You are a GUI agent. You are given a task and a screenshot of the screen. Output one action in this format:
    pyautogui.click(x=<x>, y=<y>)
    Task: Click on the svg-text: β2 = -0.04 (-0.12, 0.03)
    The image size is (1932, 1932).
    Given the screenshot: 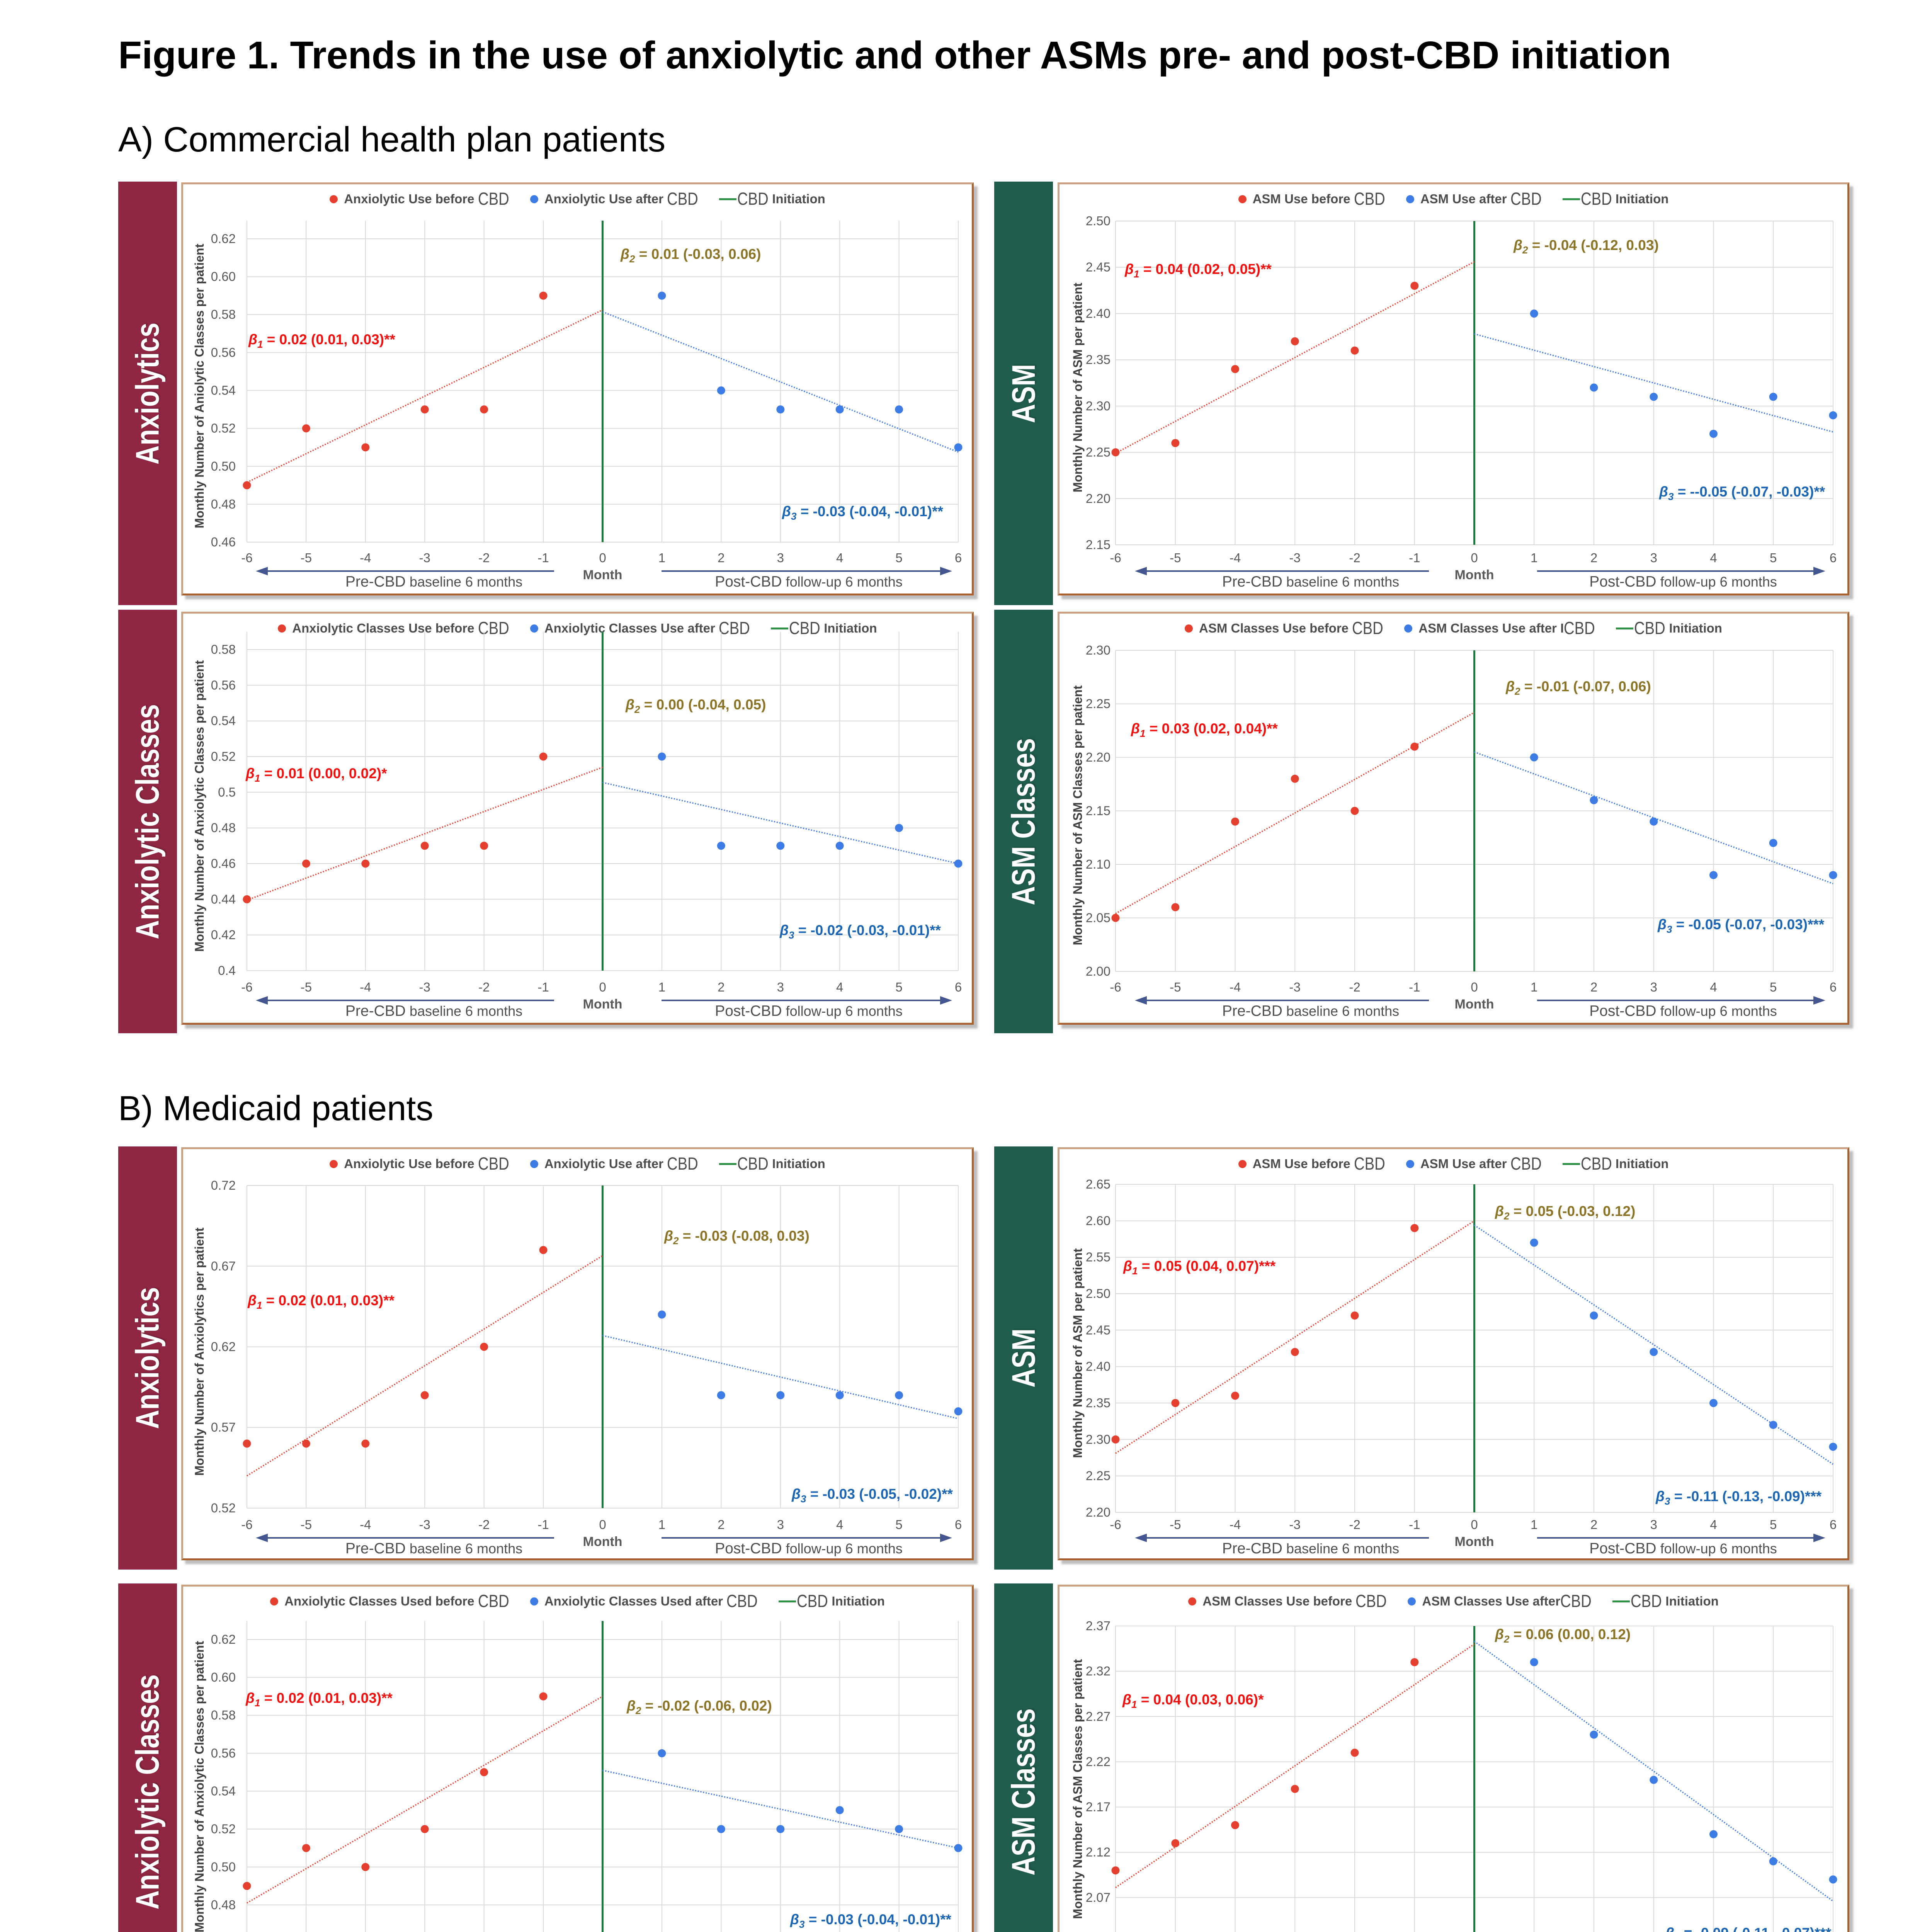 What is the action you would take?
    pyautogui.click(x=1586, y=246)
    